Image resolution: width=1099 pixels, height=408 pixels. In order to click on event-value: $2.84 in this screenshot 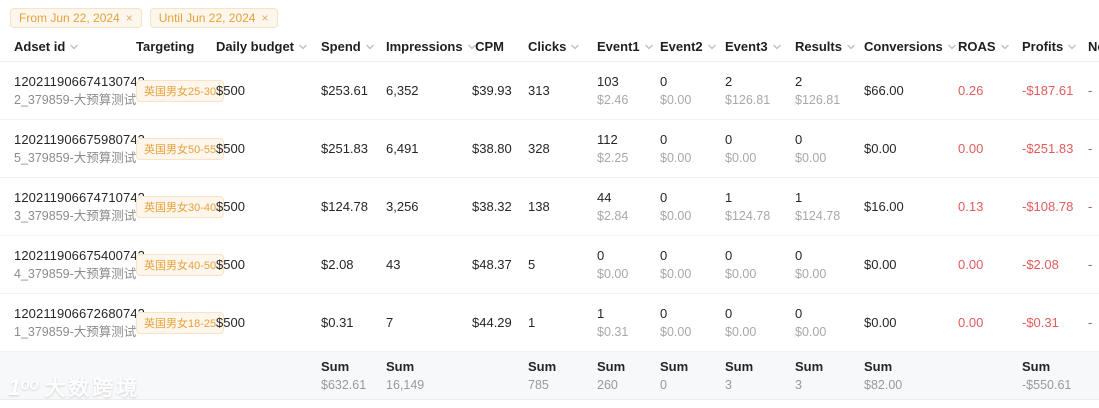, I will do `click(613, 215)`.